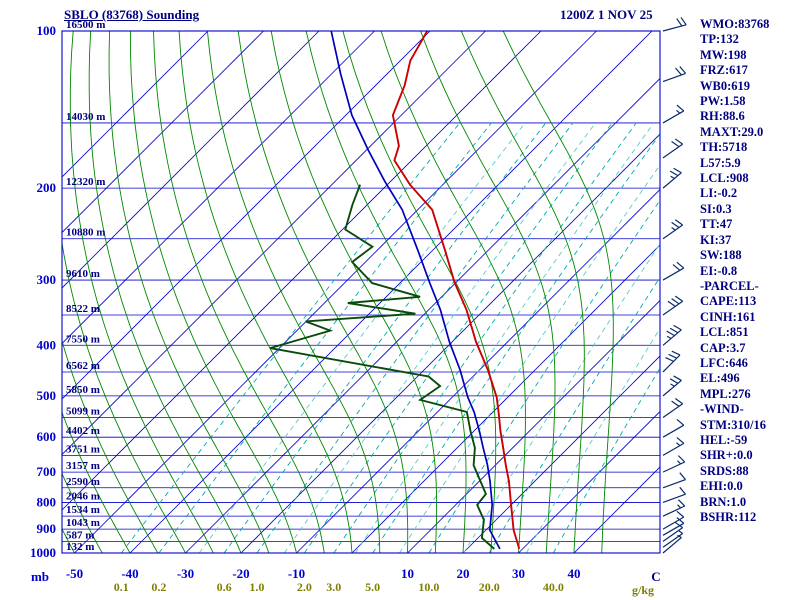  What do you see at coordinates (728, 316) in the screenshot?
I see `stat-line: CINH:161` at bounding box center [728, 316].